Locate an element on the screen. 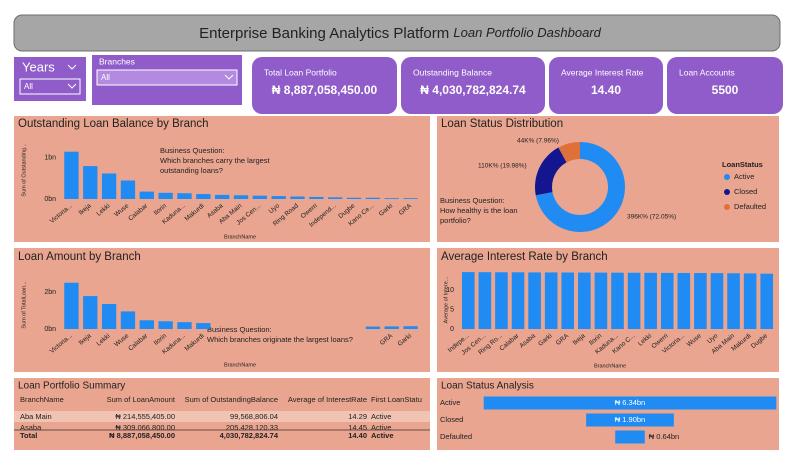  y-tick-label: 0 is located at coordinates (452, 329).